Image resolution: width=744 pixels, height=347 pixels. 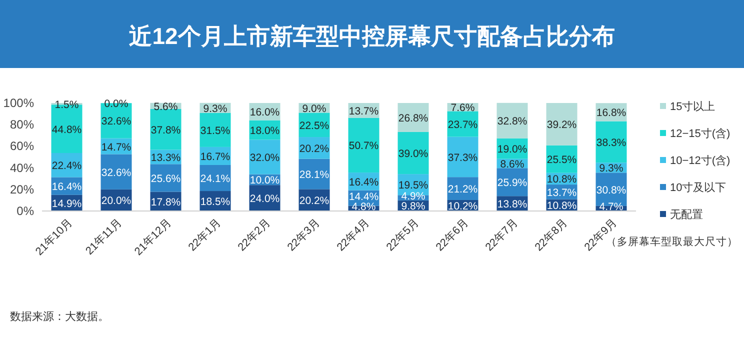 I want to click on data-label: 50.7%, so click(x=363, y=146).